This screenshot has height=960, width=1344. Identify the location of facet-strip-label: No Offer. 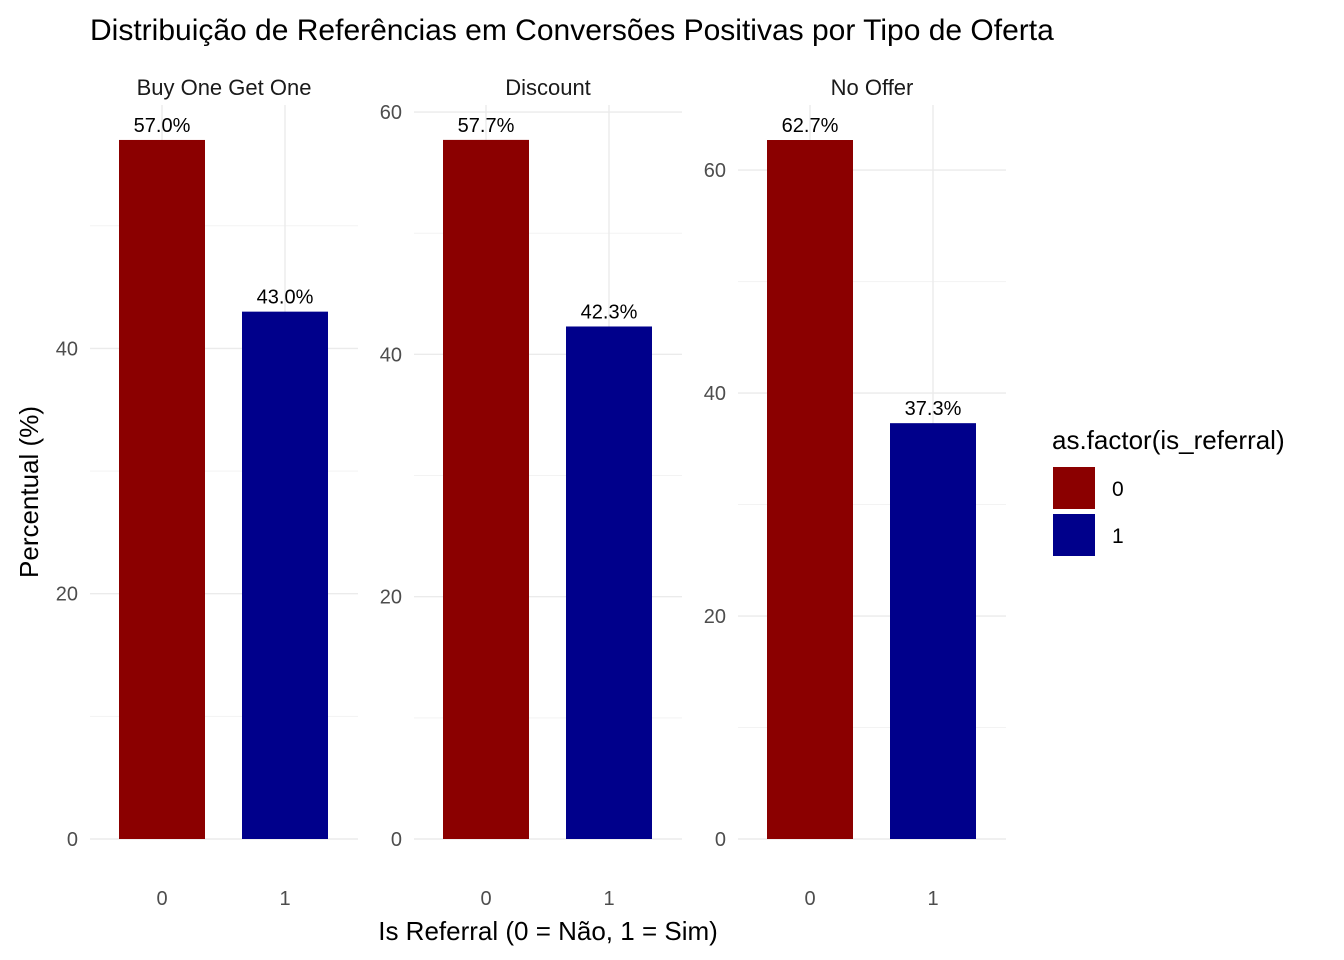
(872, 87).